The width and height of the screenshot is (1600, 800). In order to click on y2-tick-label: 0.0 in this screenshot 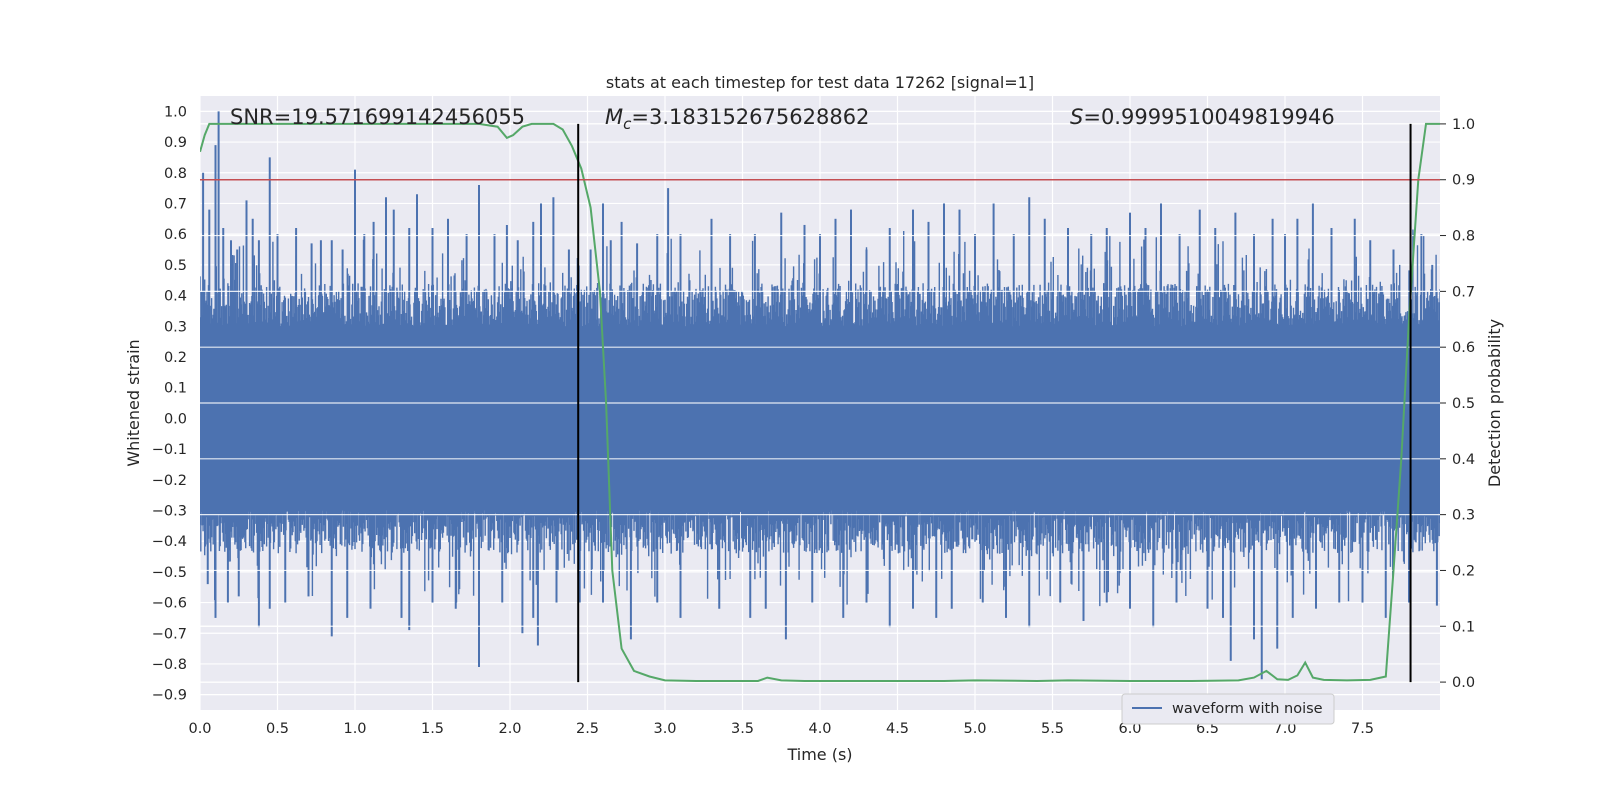, I will do `click(1463, 683)`.